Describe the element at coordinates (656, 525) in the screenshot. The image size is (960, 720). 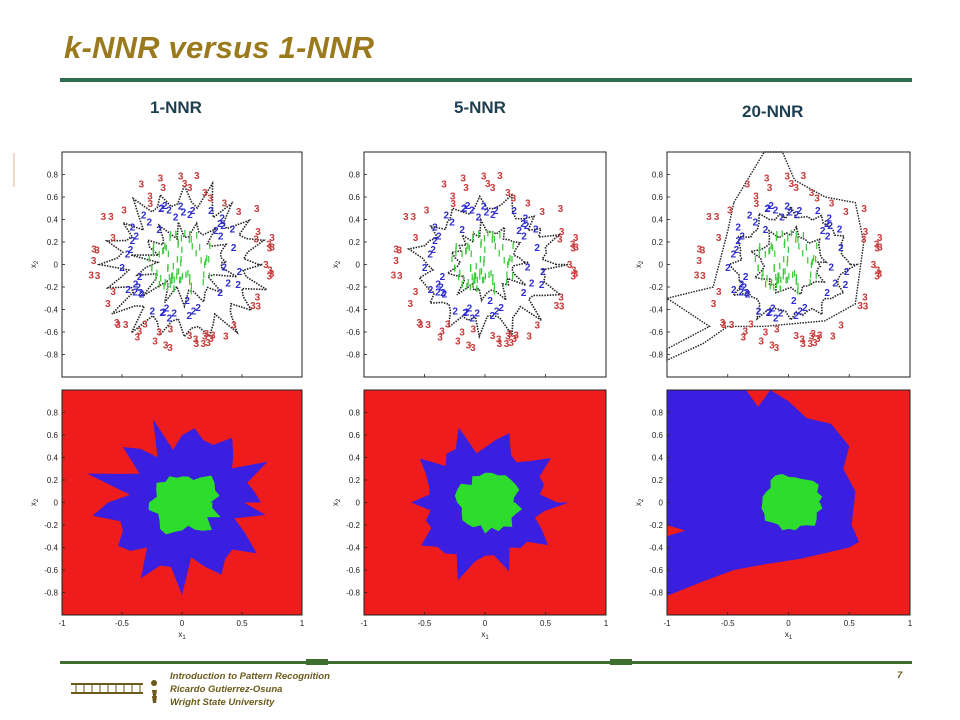
I see `y-tick-label: -0.2` at that location.